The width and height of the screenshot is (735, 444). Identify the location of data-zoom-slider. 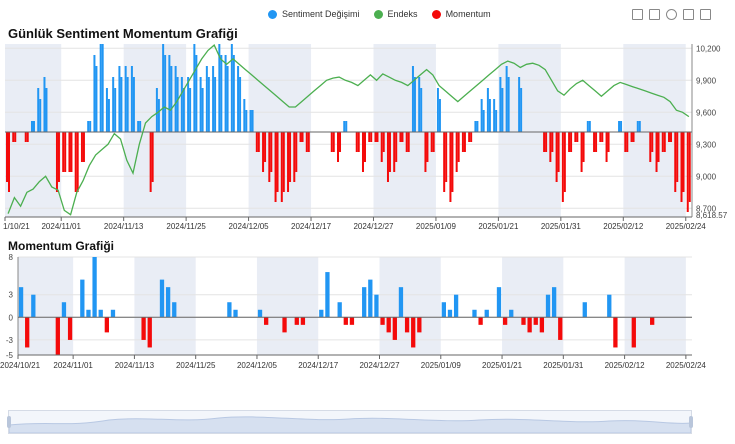
(350, 422).